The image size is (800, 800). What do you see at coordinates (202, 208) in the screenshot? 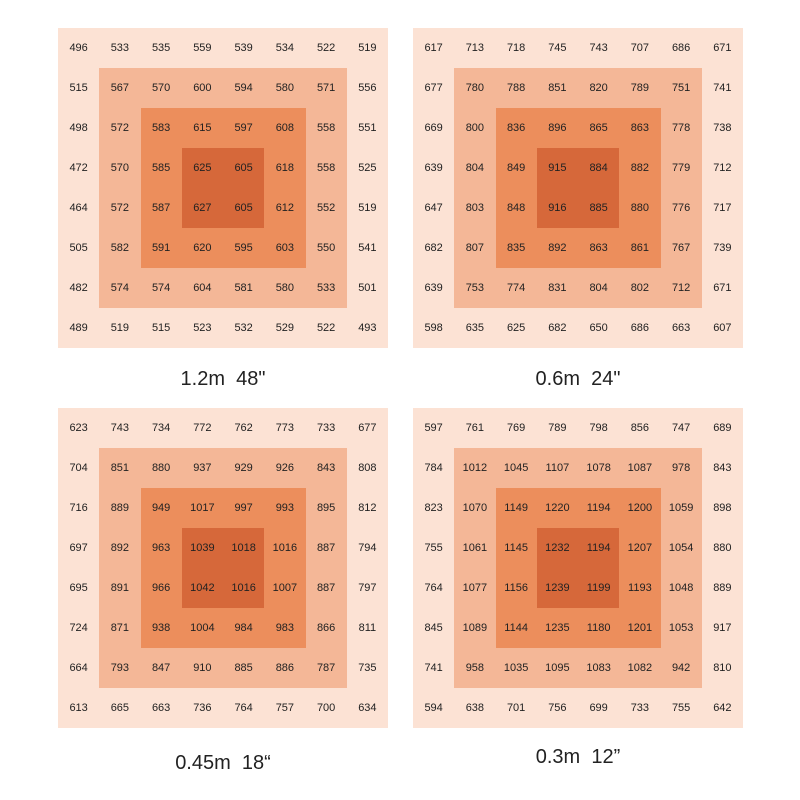
I see `ppfd-cell: 627` at bounding box center [202, 208].